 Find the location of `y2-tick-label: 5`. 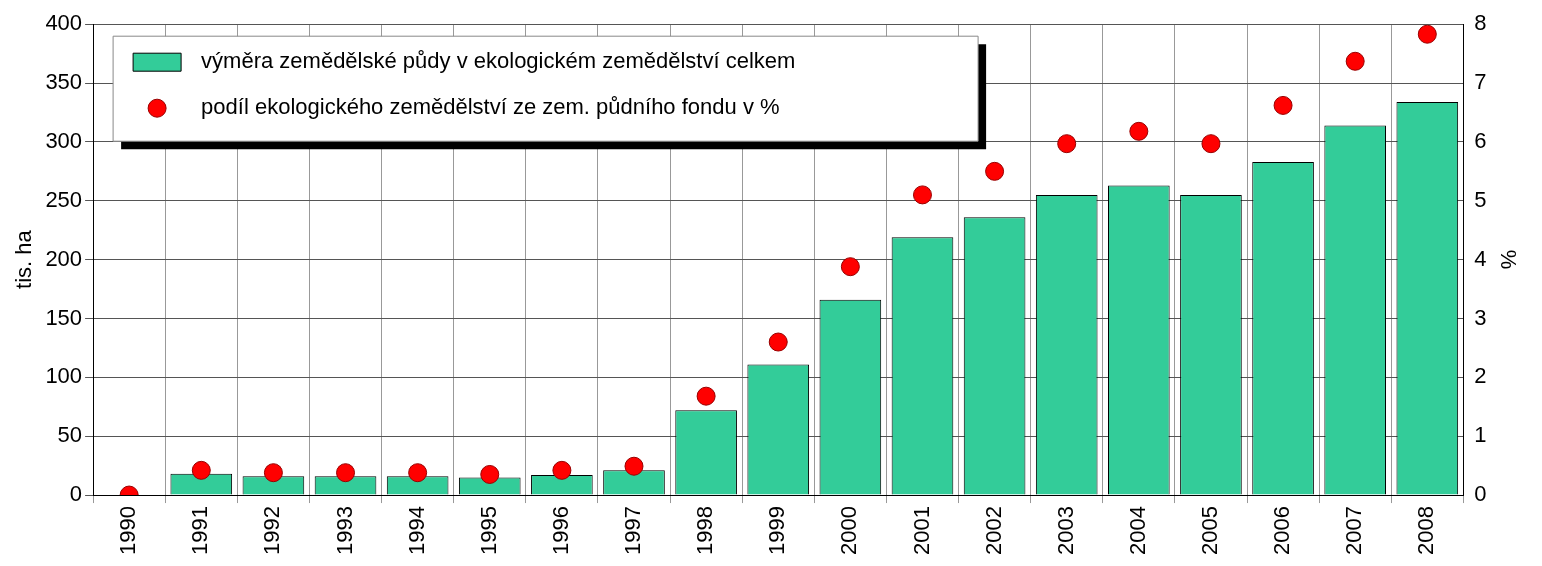

y2-tick-label: 5 is located at coordinates (1480, 199).